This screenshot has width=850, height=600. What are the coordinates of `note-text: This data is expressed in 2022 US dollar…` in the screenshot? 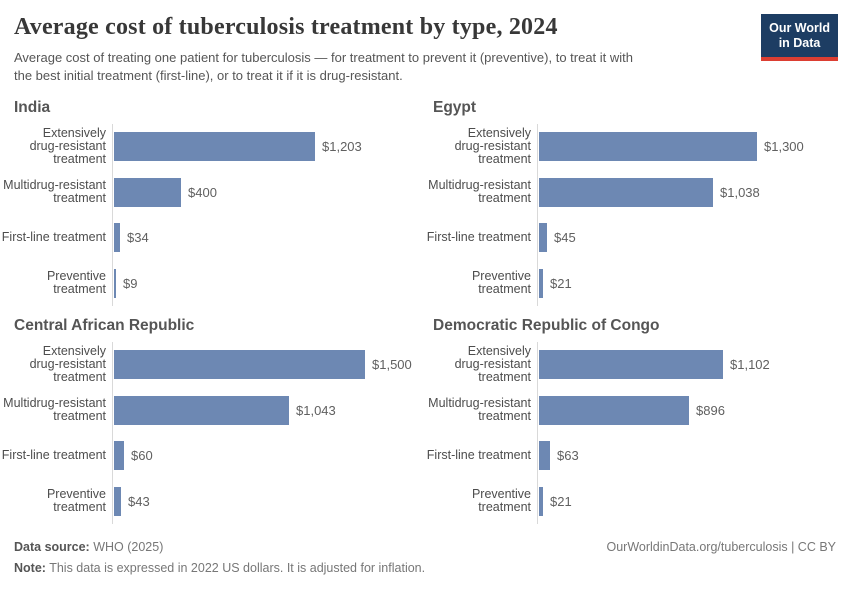 It's located at (235, 568).